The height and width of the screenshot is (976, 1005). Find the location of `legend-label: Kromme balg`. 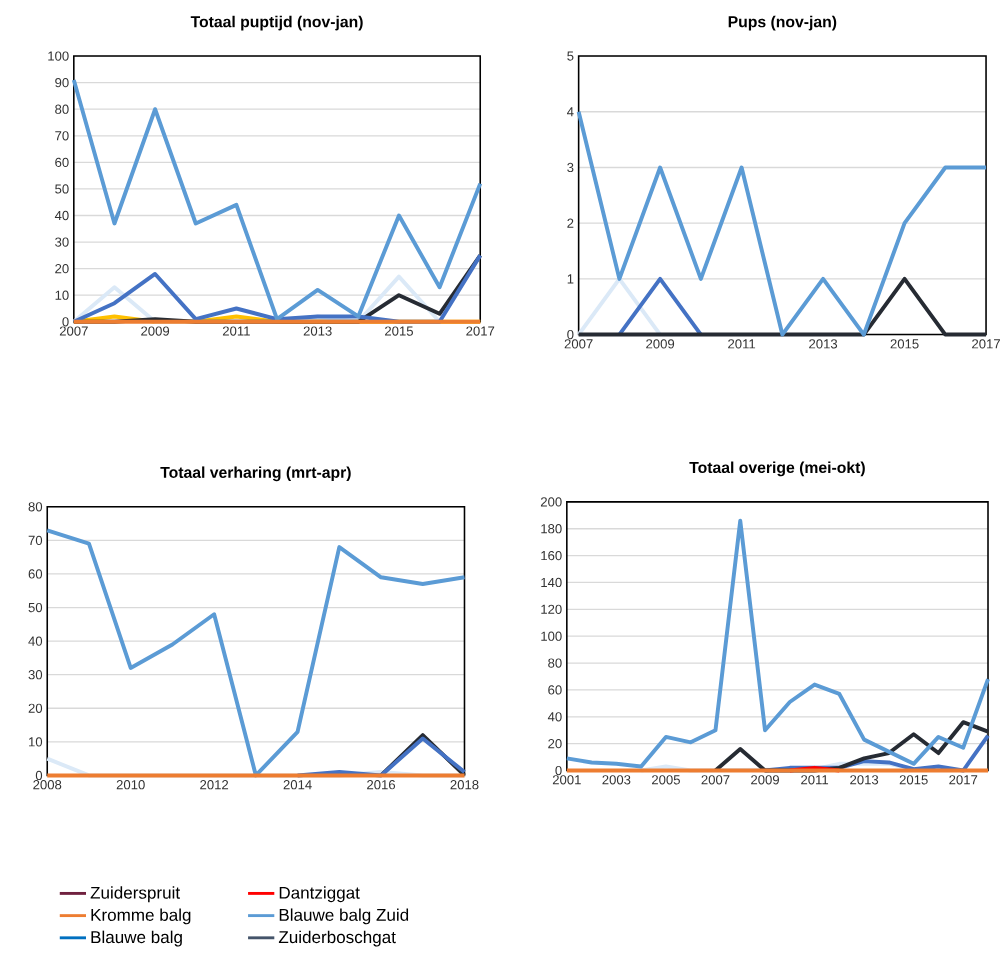

legend-label: Kromme balg is located at coordinates (141, 916).